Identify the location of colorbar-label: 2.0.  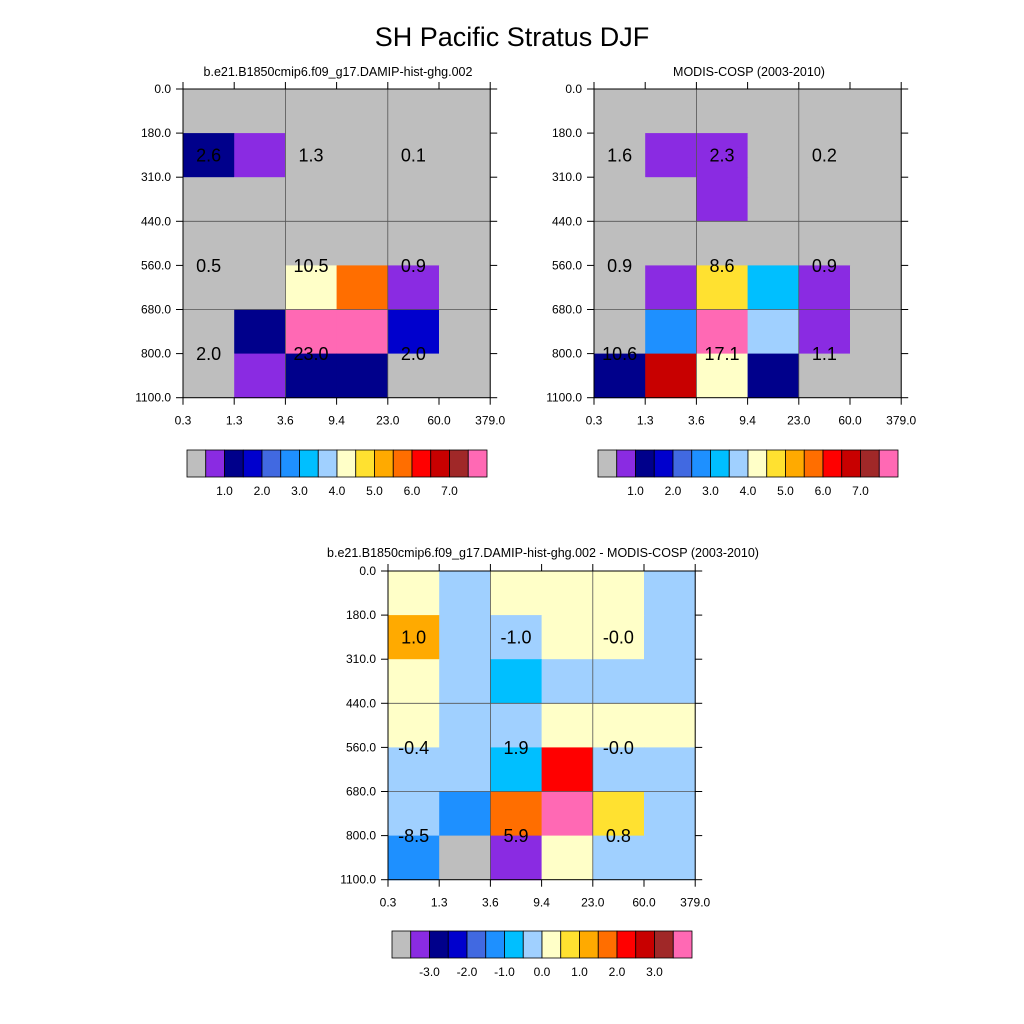
(617, 972).